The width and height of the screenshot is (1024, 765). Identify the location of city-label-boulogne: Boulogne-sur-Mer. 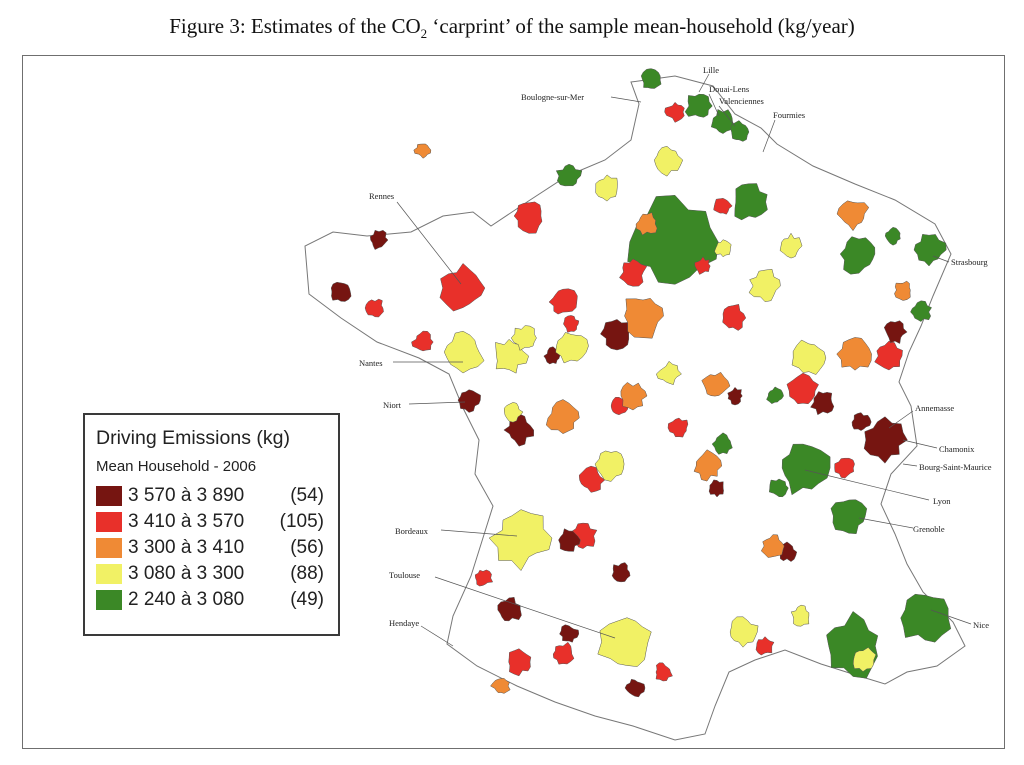
(581, 97).